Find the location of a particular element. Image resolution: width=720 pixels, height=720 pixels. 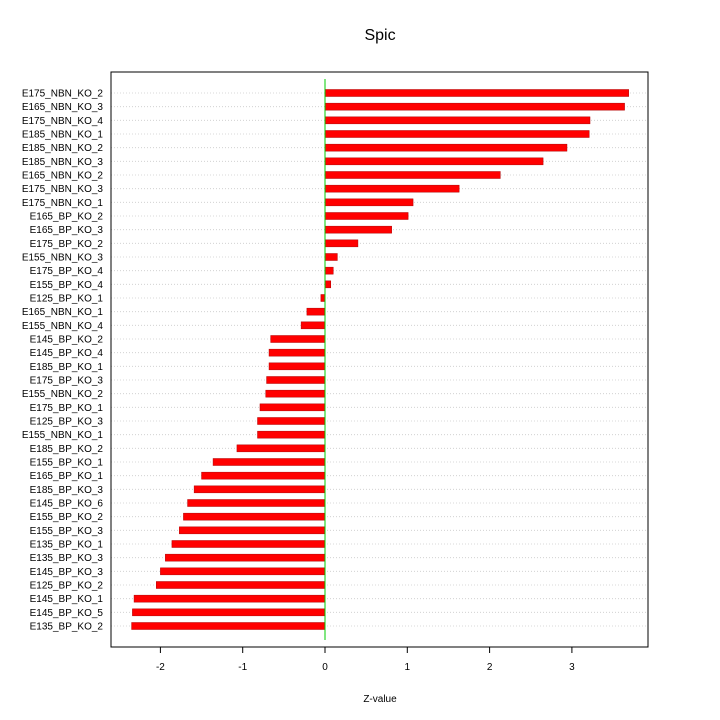

x-tick-label: 3 is located at coordinates (572, 667).